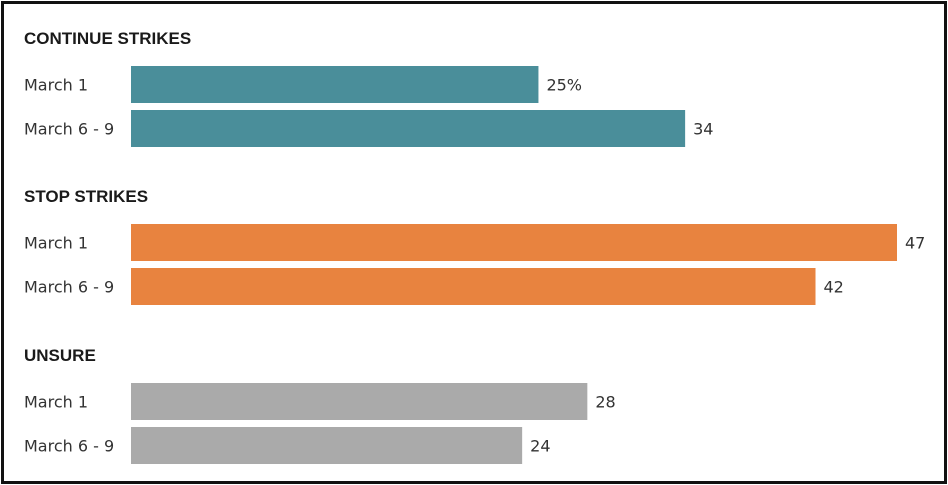 This screenshot has width=948, height=485. I want to click on group-title-stop-strikes: STOP STRIKES, so click(86, 196).